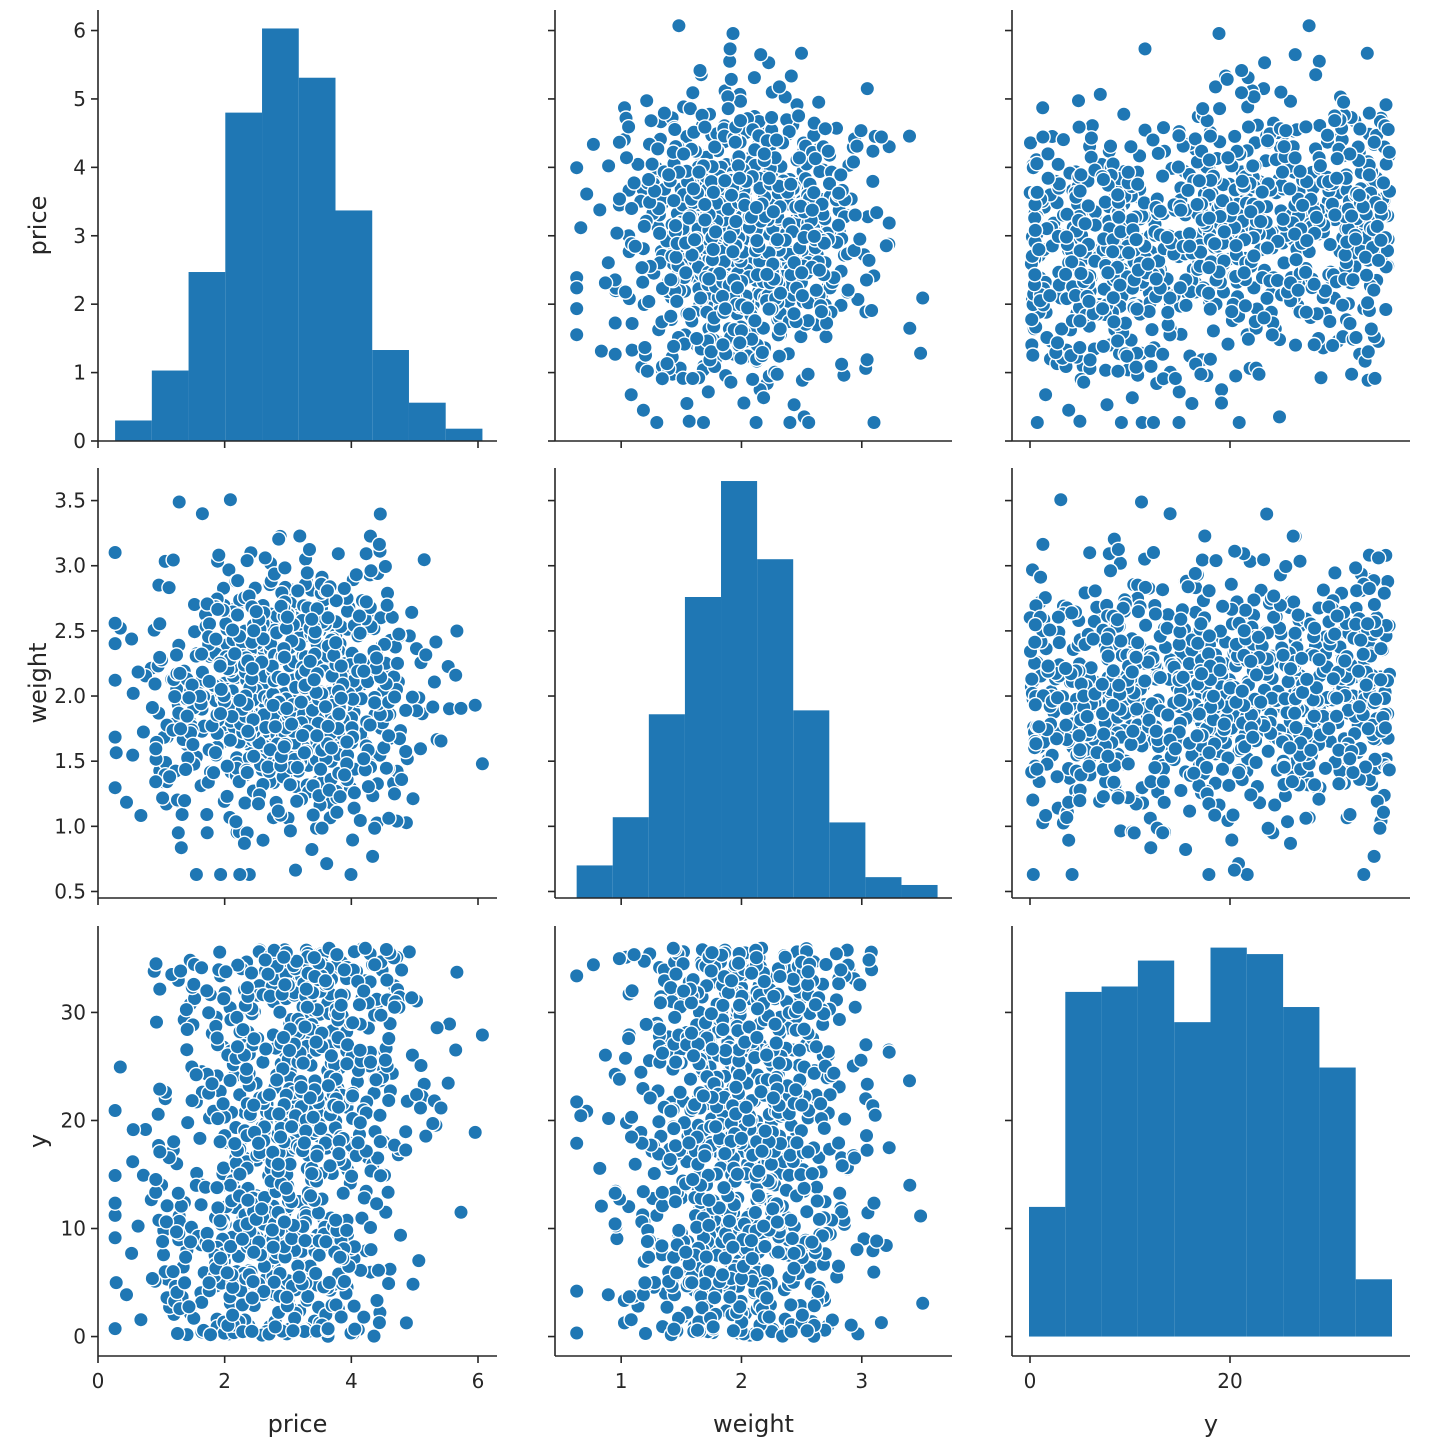 This screenshot has width=1440, height=1440. What do you see at coordinates (299, 687) in the screenshot?
I see `scatter-points-weight-vs-price` at bounding box center [299, 687].